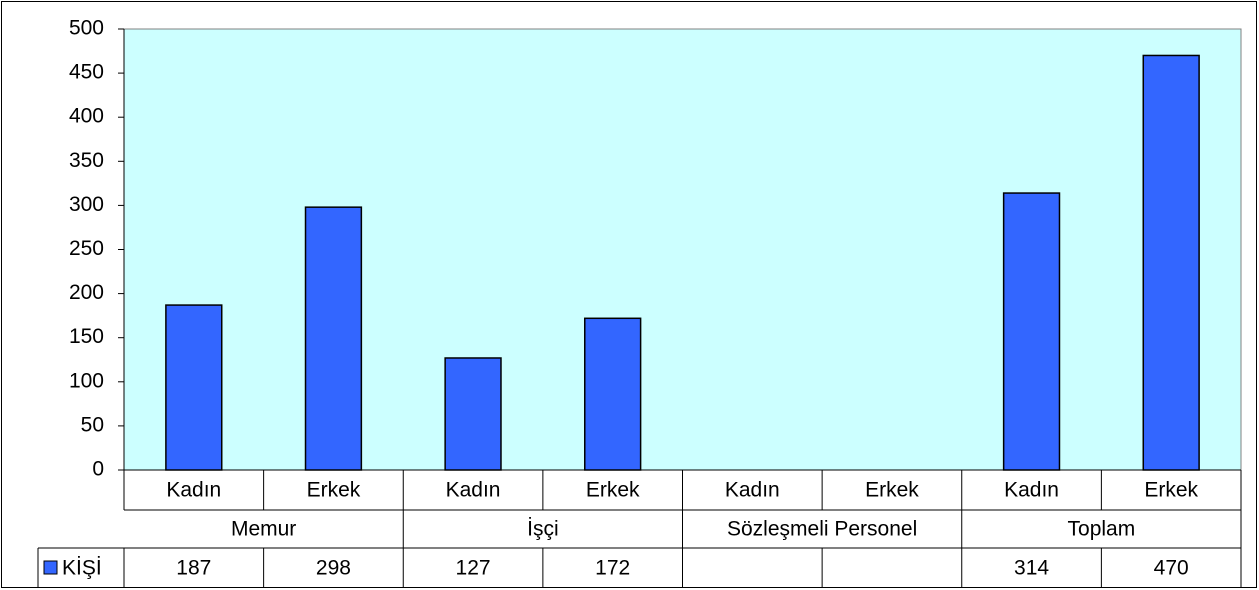 This screenshot has height=590, width=1259. Describe the element at coordinates (86, 336) in the screenshot. I see `y-tick-label: 150` at that location.